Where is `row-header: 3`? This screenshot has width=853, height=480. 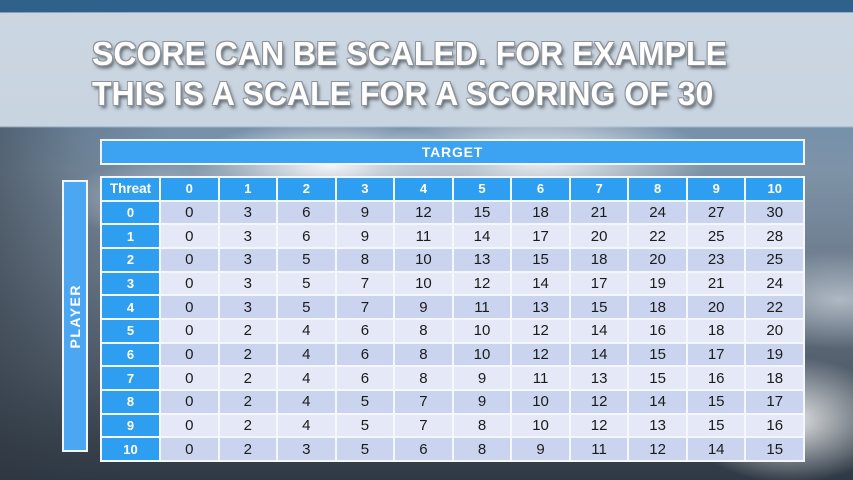
row-header: 3 is located at coordinates (130, 283).